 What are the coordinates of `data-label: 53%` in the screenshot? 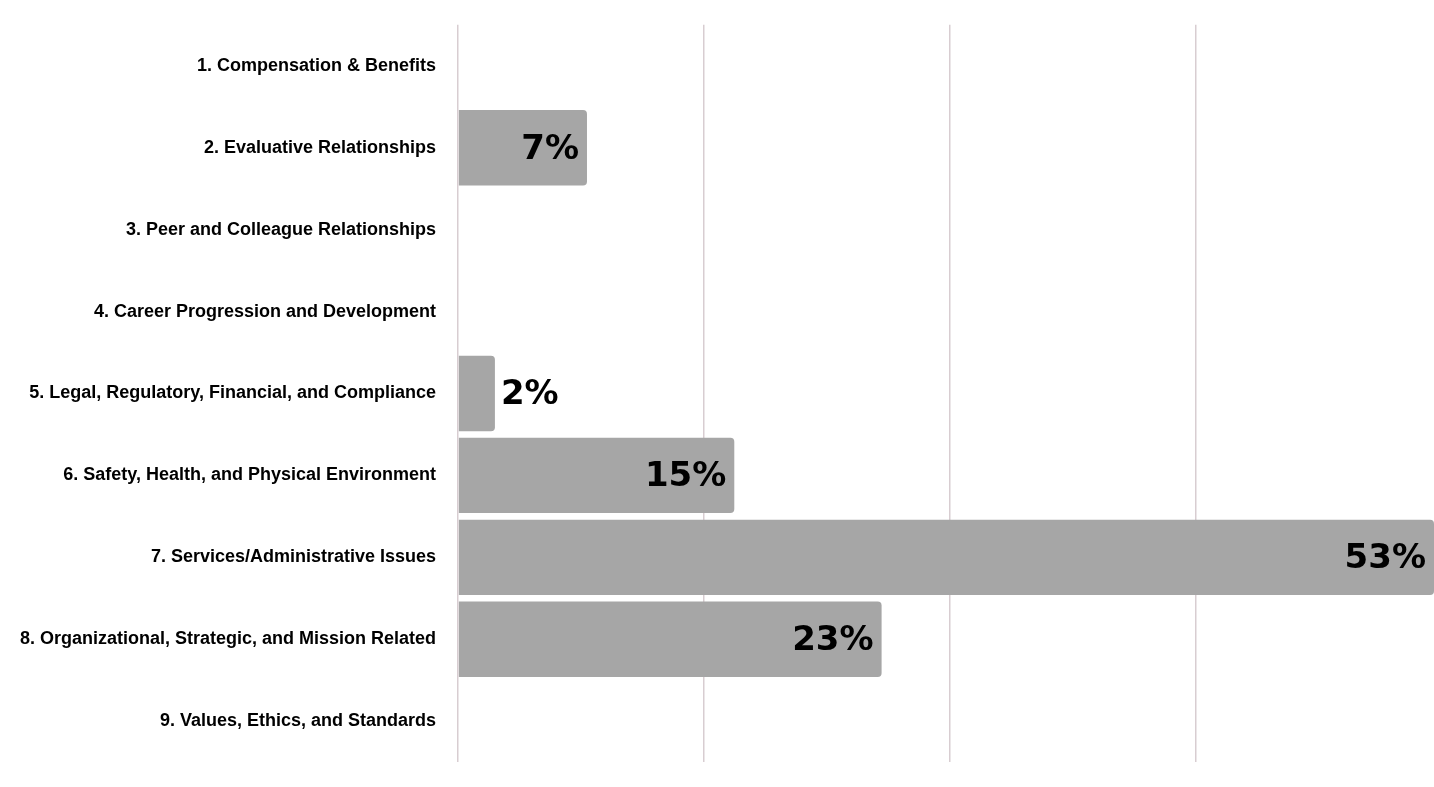 It's located at (1385, 556).